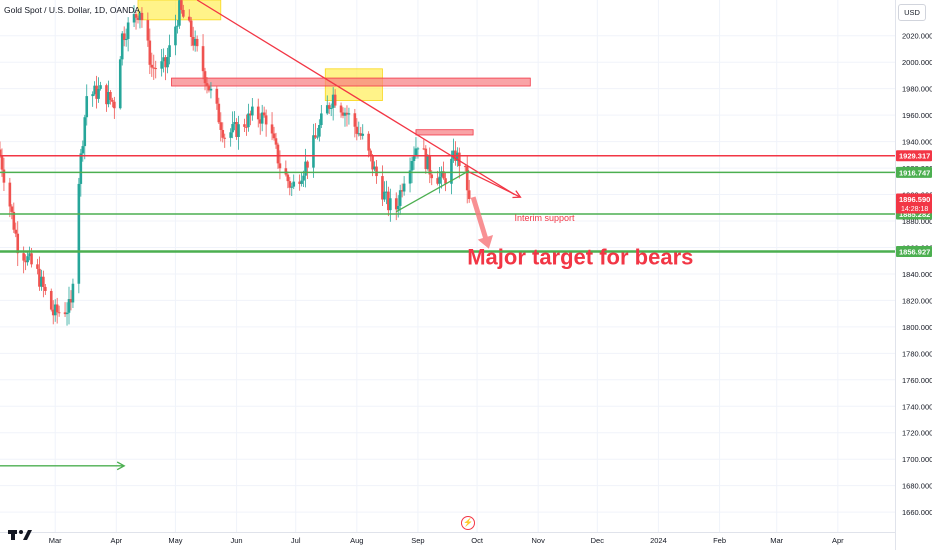 This screenshot has width=932, height=555. I want to click on x-tick-label: 2024, so click(658, 540).